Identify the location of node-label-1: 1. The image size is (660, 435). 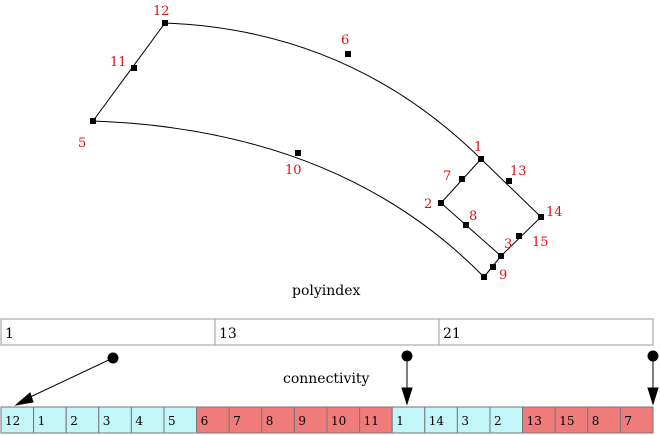
(478, 147).